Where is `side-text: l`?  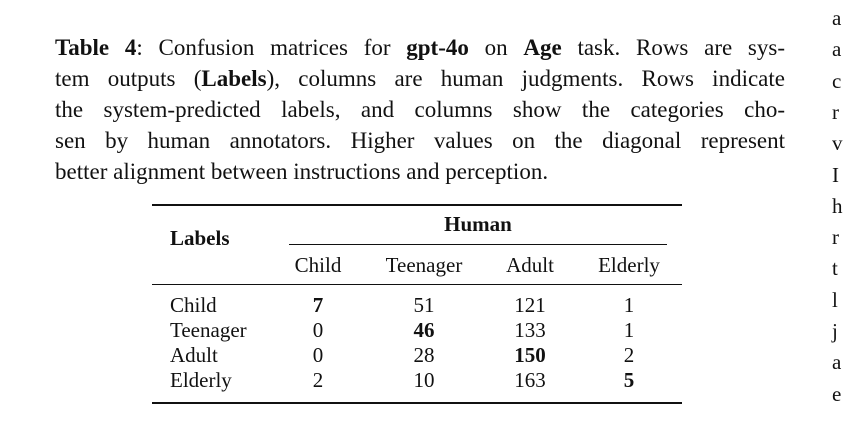 side-text: l is located at coordinates (835, 299).